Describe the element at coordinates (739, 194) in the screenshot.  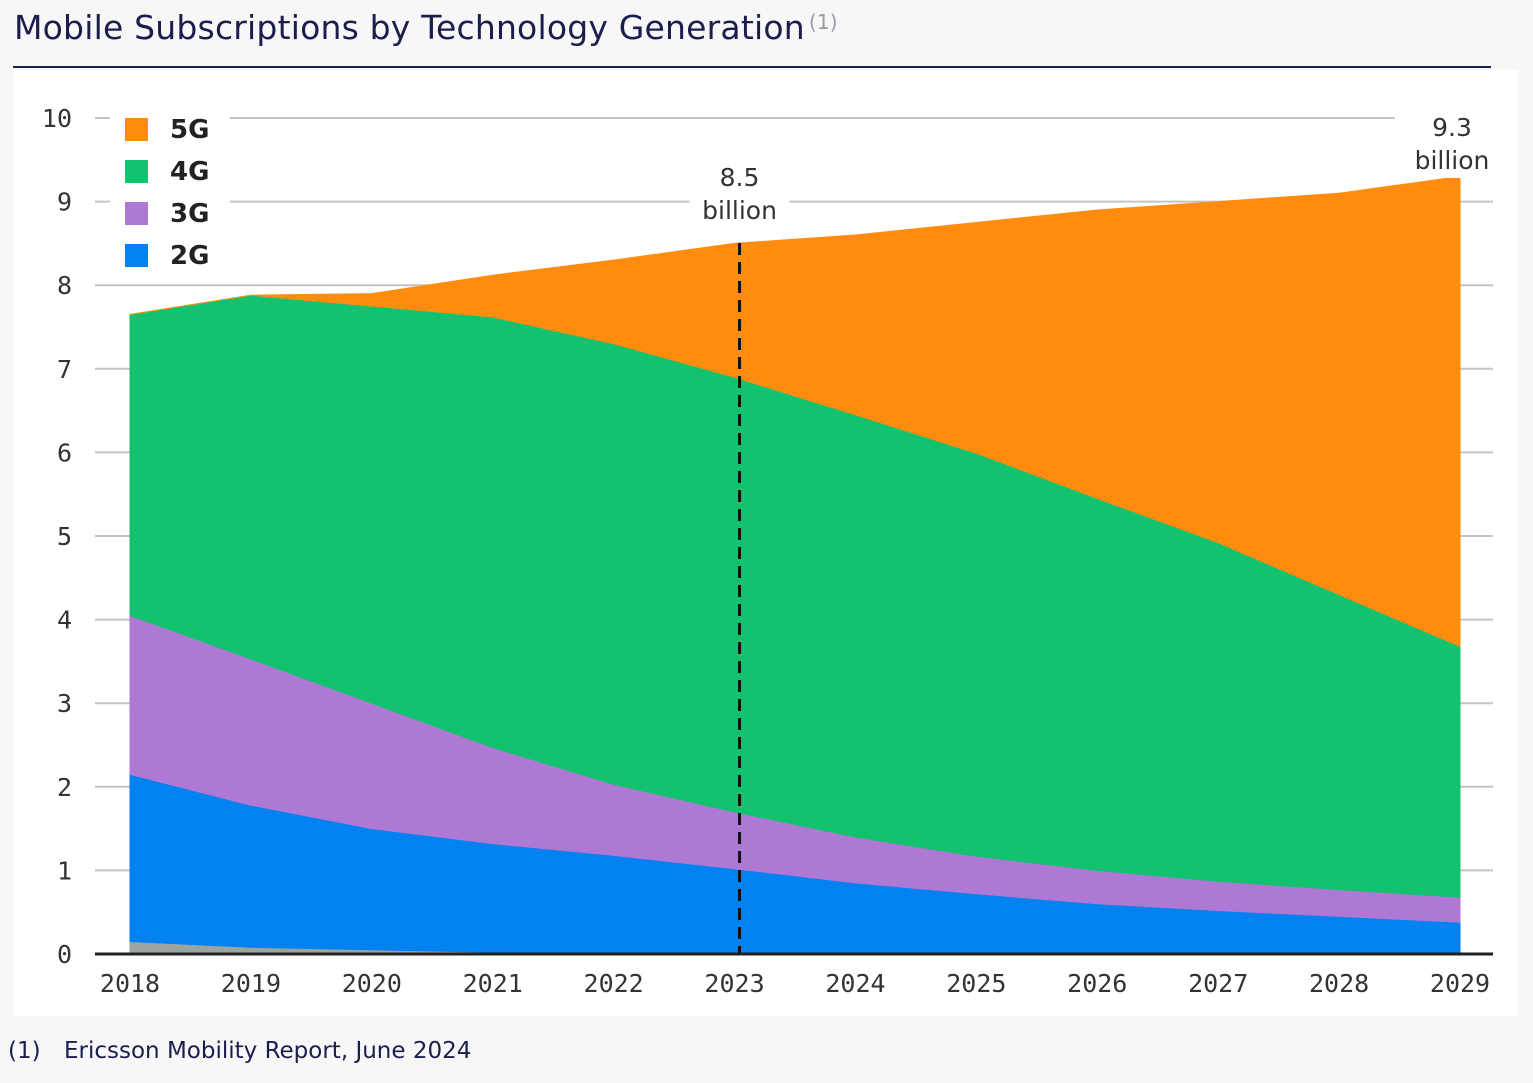
I see `annotation-background-2023` at that location.